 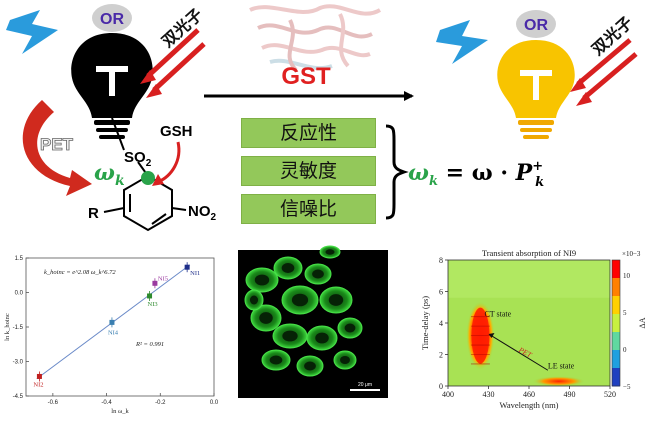 I want to click on y-tick-label: -1.5, so click(x=18, y=328).